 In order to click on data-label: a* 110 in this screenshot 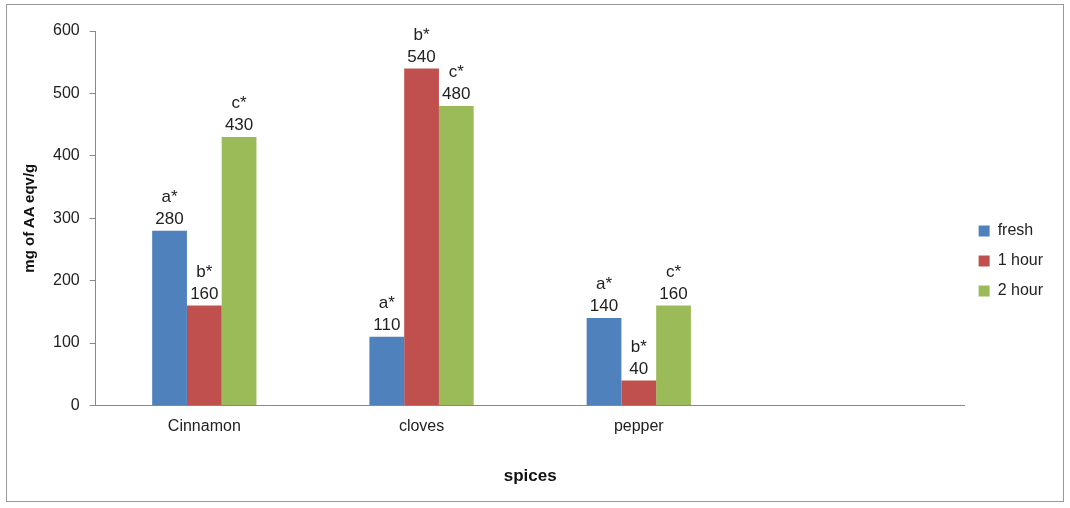, I will do `click(387, 313)`.